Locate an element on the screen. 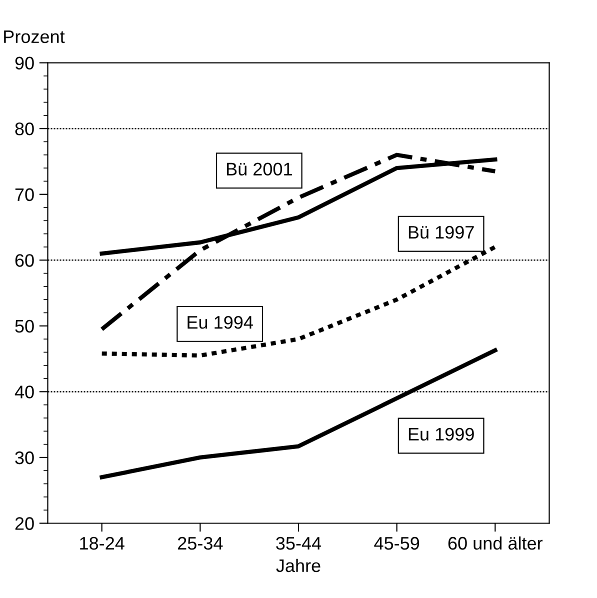 The image size is (597, 598). y-tick-label: 30 is located at coordinates (24, 457).